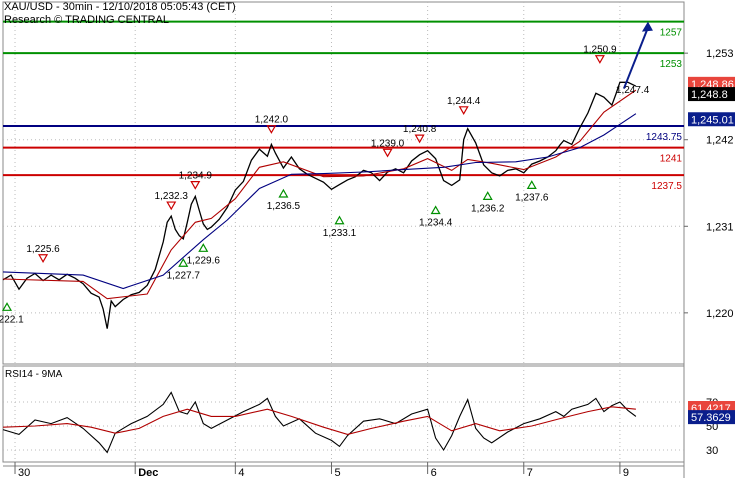  What do you see at coordinates (666, 186) in the screenshot?
I see `level-label: 1237.5` at bounding box center [666, 186].